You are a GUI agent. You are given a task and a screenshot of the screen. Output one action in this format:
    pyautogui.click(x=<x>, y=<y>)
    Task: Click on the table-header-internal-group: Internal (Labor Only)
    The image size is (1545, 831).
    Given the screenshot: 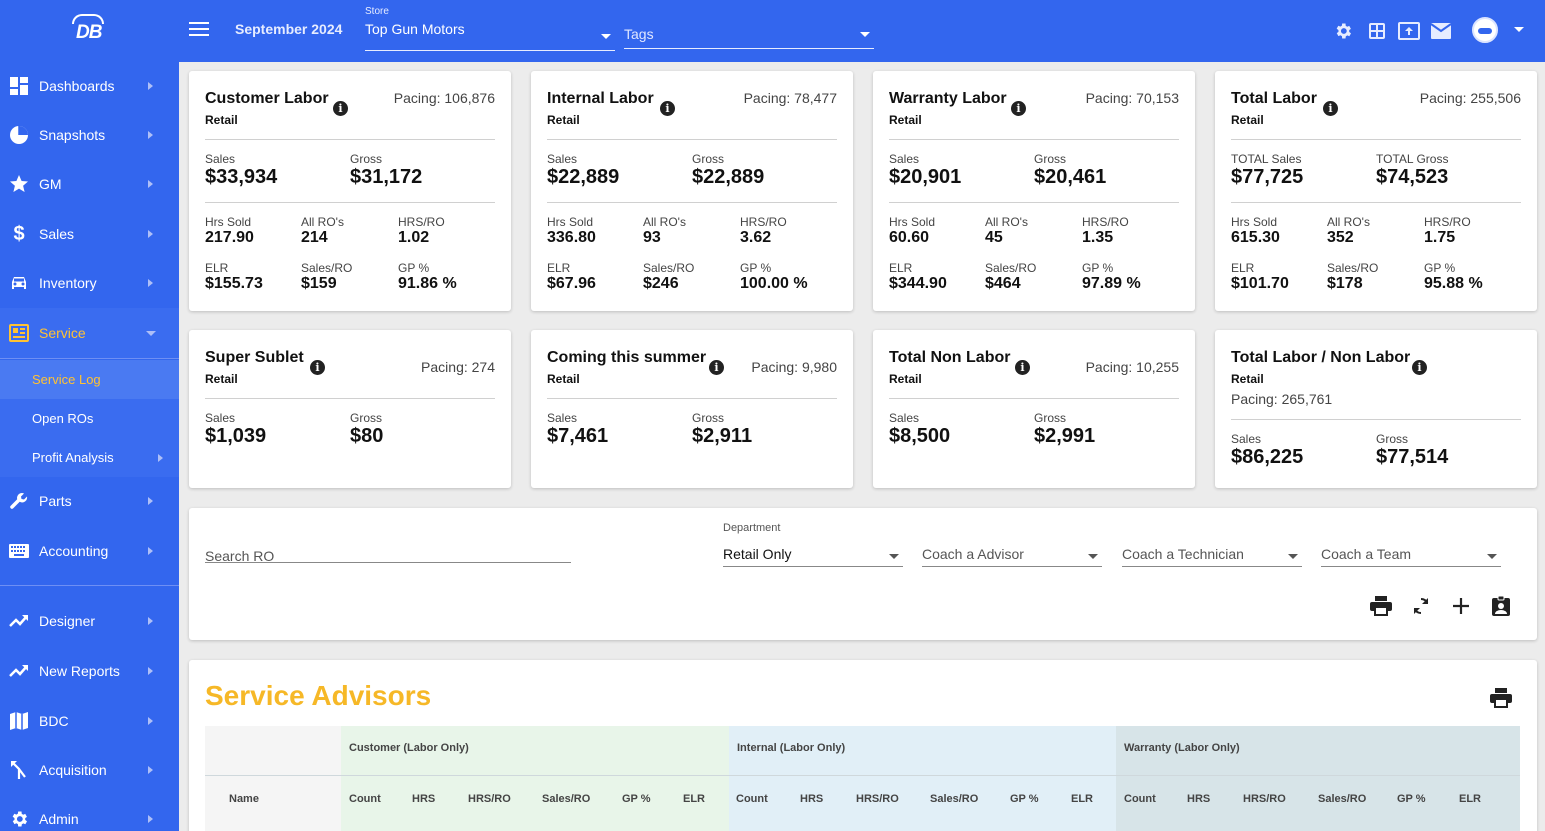 What is the action you would take?
    pyautogui.click(x=922, y=778)
    